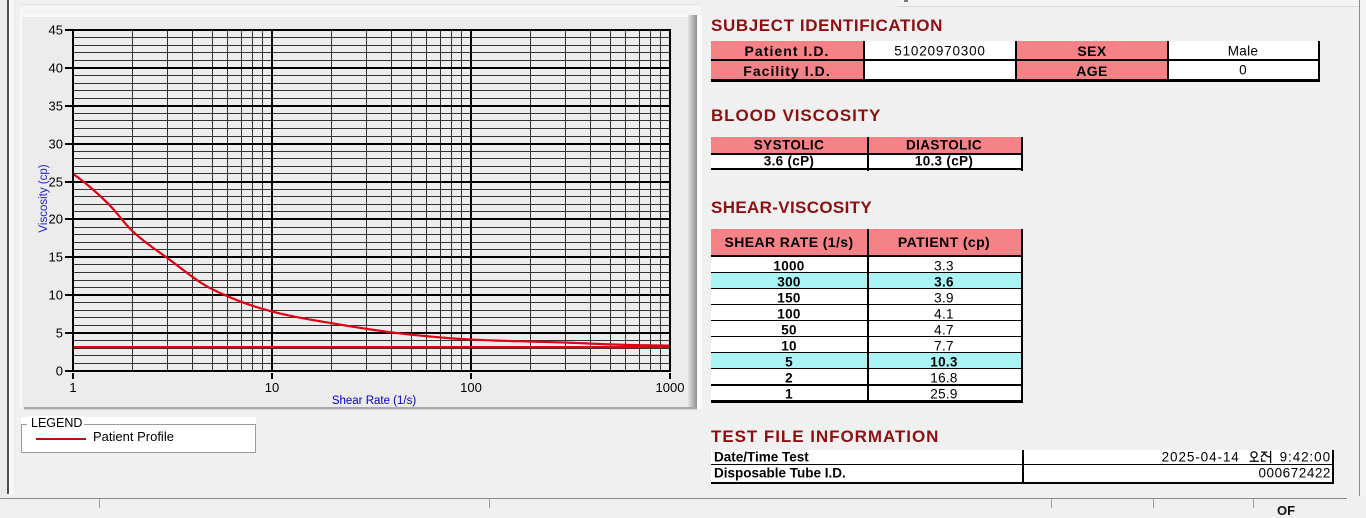  What do you see at coordinates (44, 198) in the screenshot?
I see `svg-text: Viscosity (cp)` at bounding box center [44, 198].